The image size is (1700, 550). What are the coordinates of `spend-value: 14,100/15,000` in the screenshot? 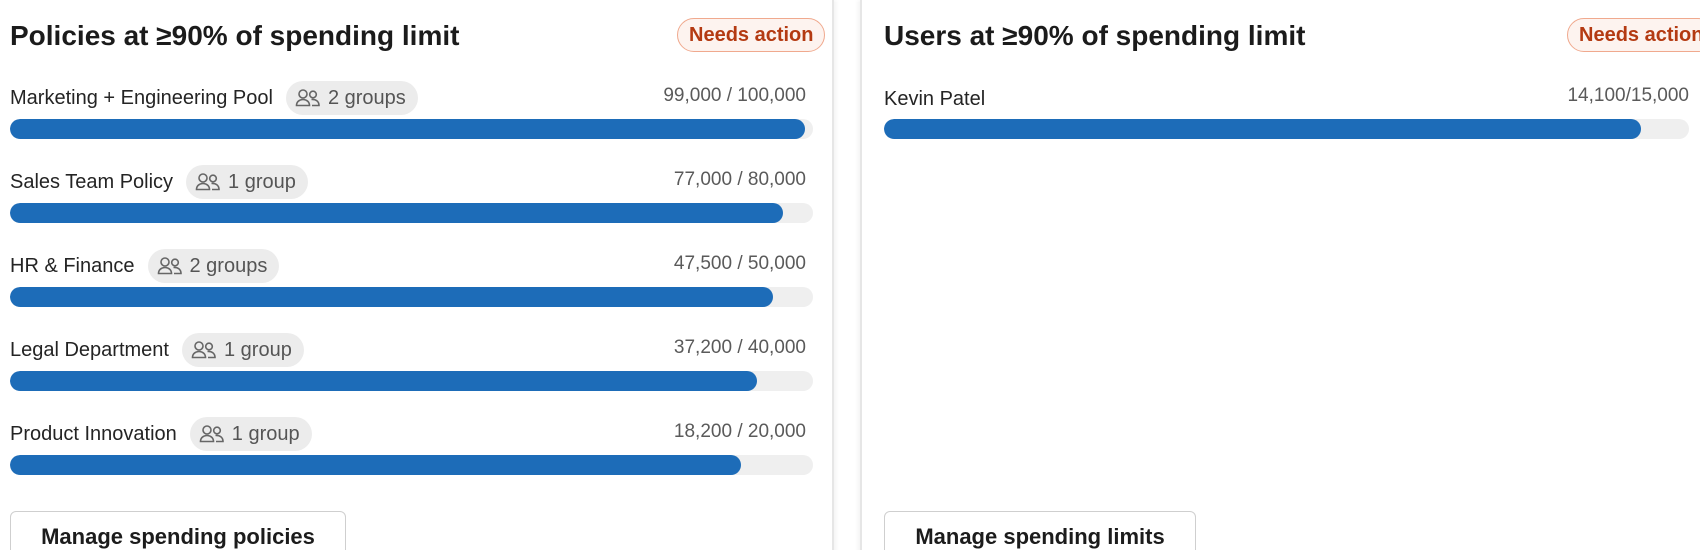 It's located at (1628, 95).